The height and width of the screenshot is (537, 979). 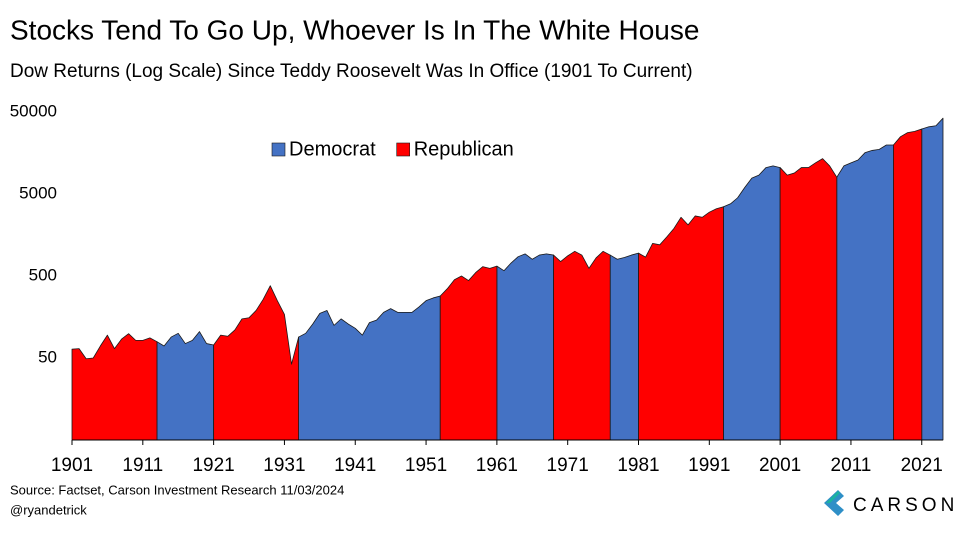 I want to click on x-tick-label: 2001, so click(x=780, y=465).